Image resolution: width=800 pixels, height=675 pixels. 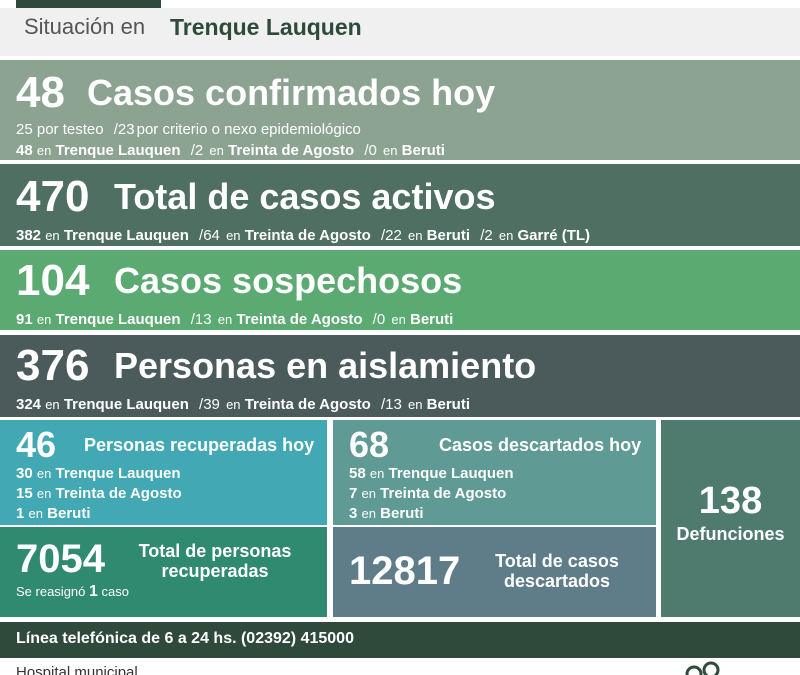 What do you see at coordinates (88, 4) in the screenshot?
I see `top-accent-bar` at bounding box center [88, 4].